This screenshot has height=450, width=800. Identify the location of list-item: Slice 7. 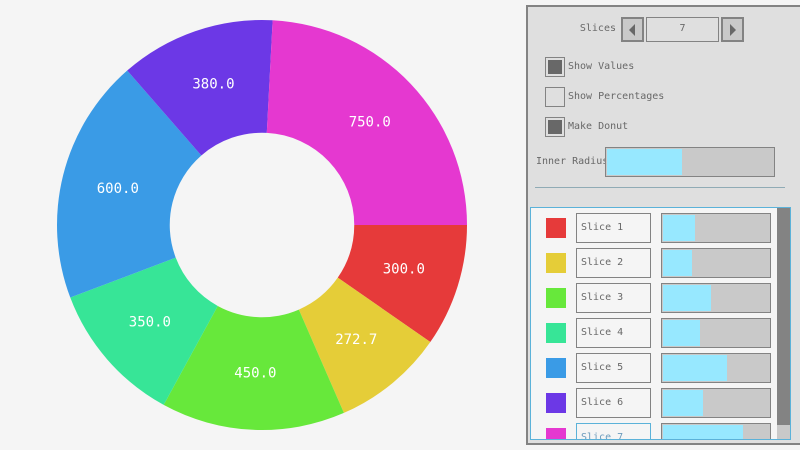
(654, 431).